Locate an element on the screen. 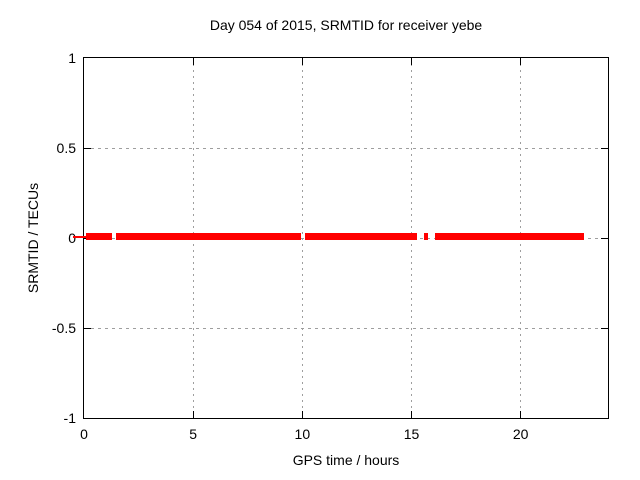 Image resolution: width=640 pixels, height=480 pixels. thin-red-dash is located at coordinates (79, 236).